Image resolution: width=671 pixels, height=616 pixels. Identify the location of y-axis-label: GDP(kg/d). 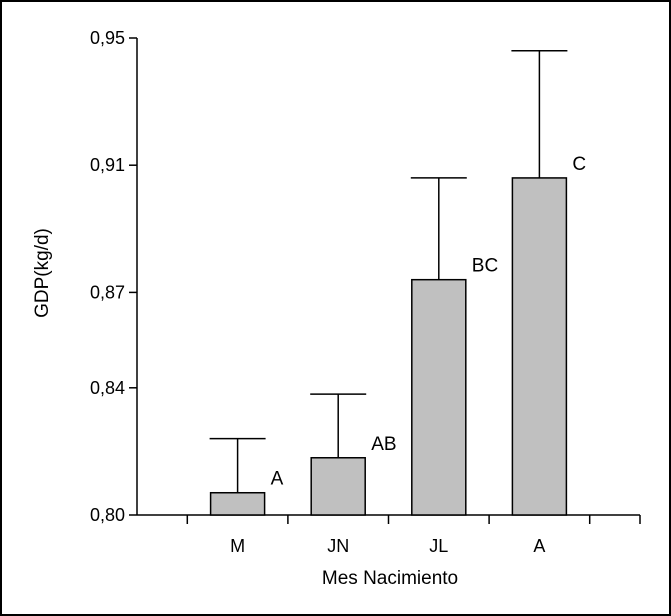
(42, 273).